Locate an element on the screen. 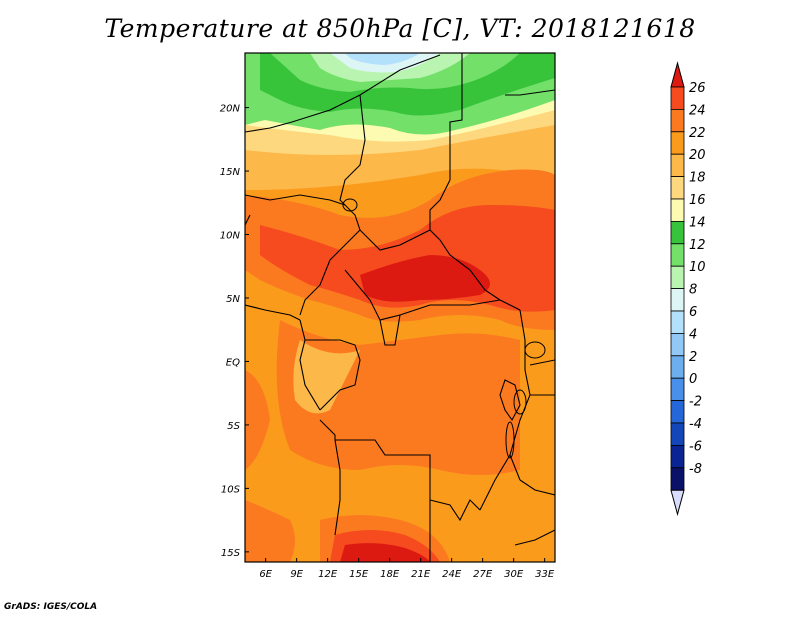 This screenshot has height=618, width=800. lon-tick-label: 24E is located at coordinates (452, 574).